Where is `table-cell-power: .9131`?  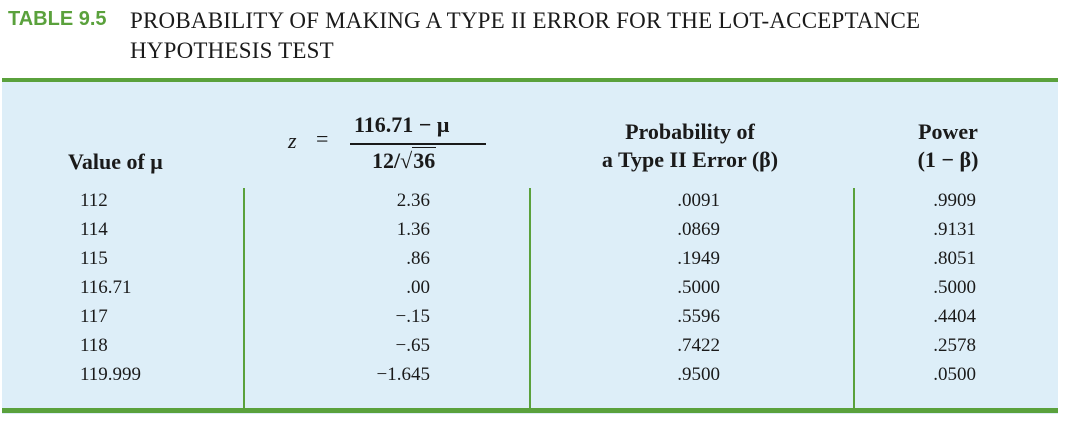
table-cell-power: .9131 is located at coordinates (954, 229).